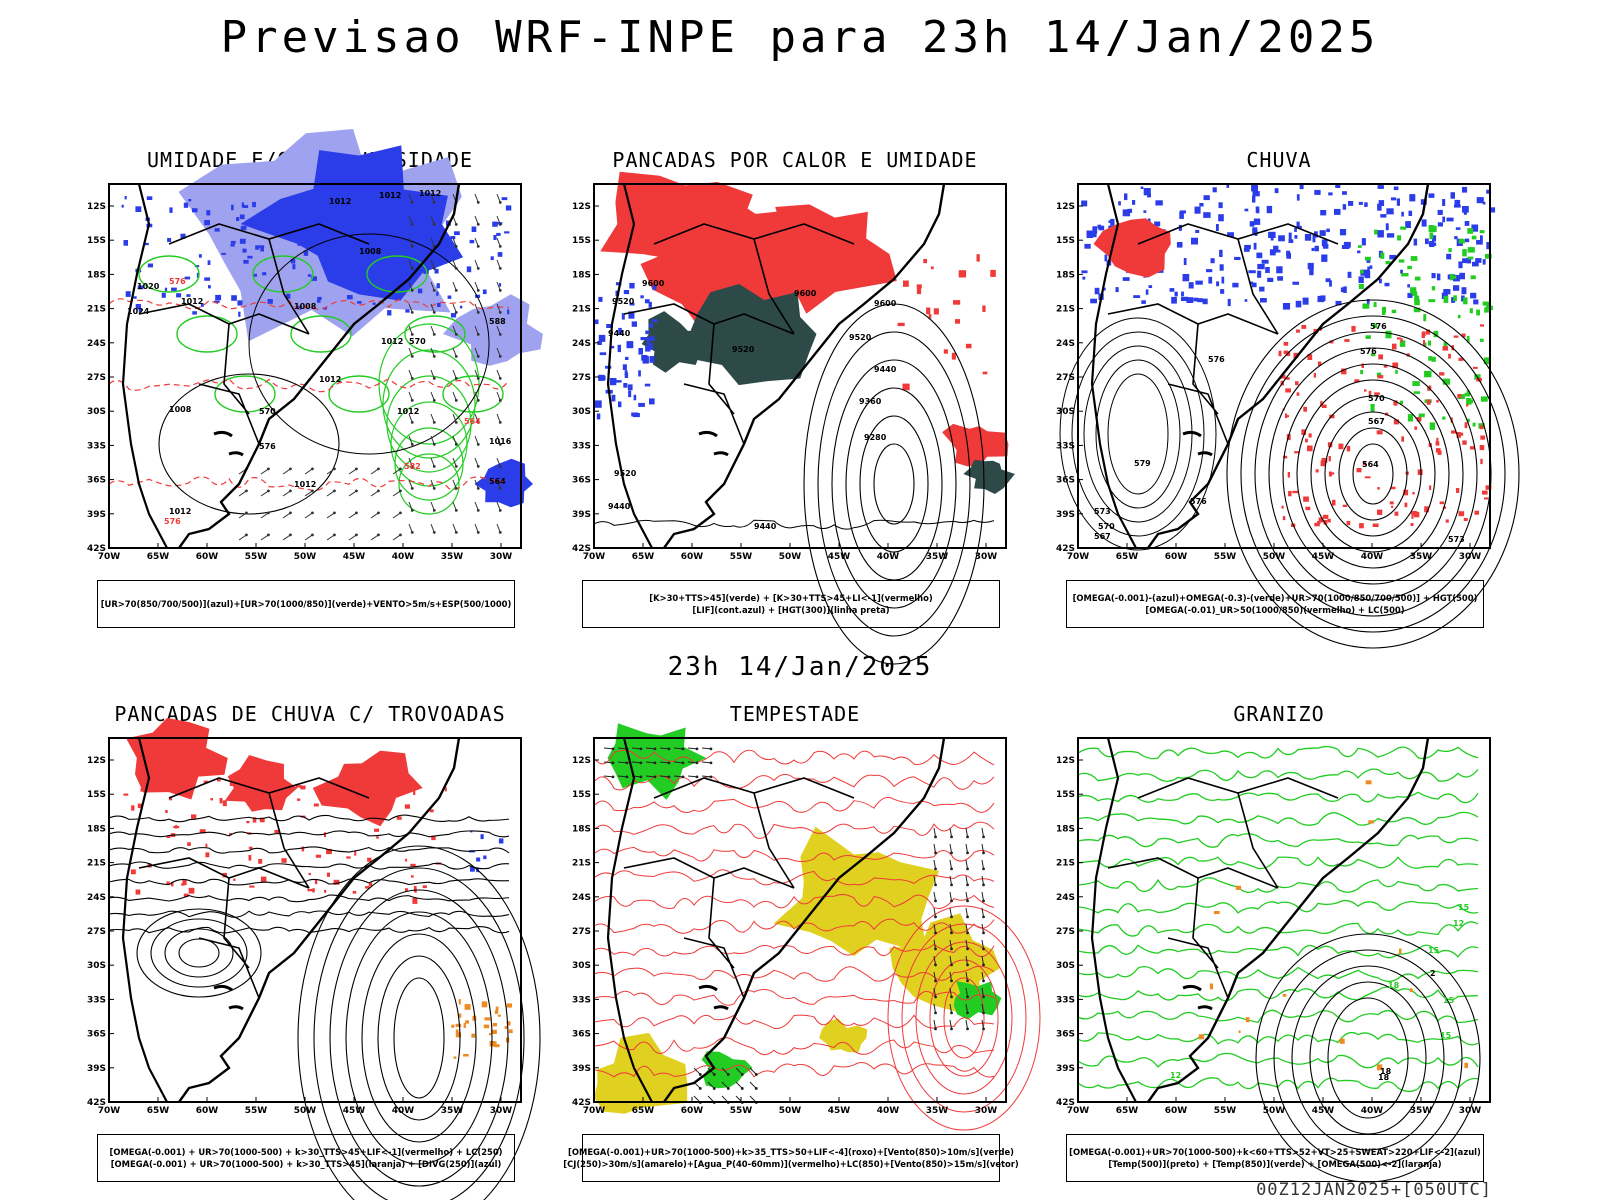 This screenshot has height=1200, width=1600. What do you see at coordinates (692, 1111) in the screenshot?
I see `lon-label: 60W` at bounding box center [692, 1111].